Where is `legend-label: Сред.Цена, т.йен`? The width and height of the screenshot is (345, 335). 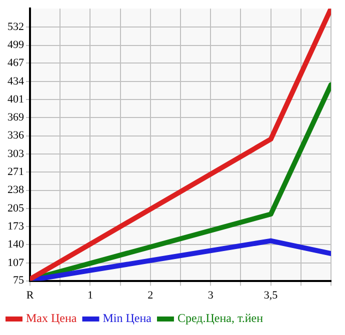 legend-label: Сред.Цена, т.йен is located at coordinates (220, 318).